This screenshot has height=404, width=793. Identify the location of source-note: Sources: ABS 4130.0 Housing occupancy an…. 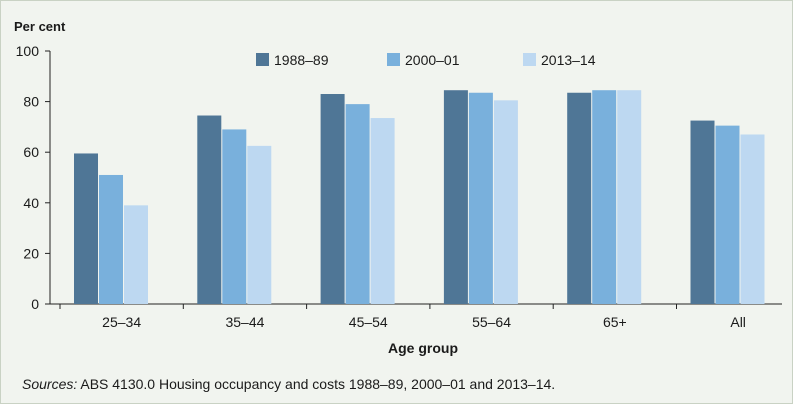
(288, 384).